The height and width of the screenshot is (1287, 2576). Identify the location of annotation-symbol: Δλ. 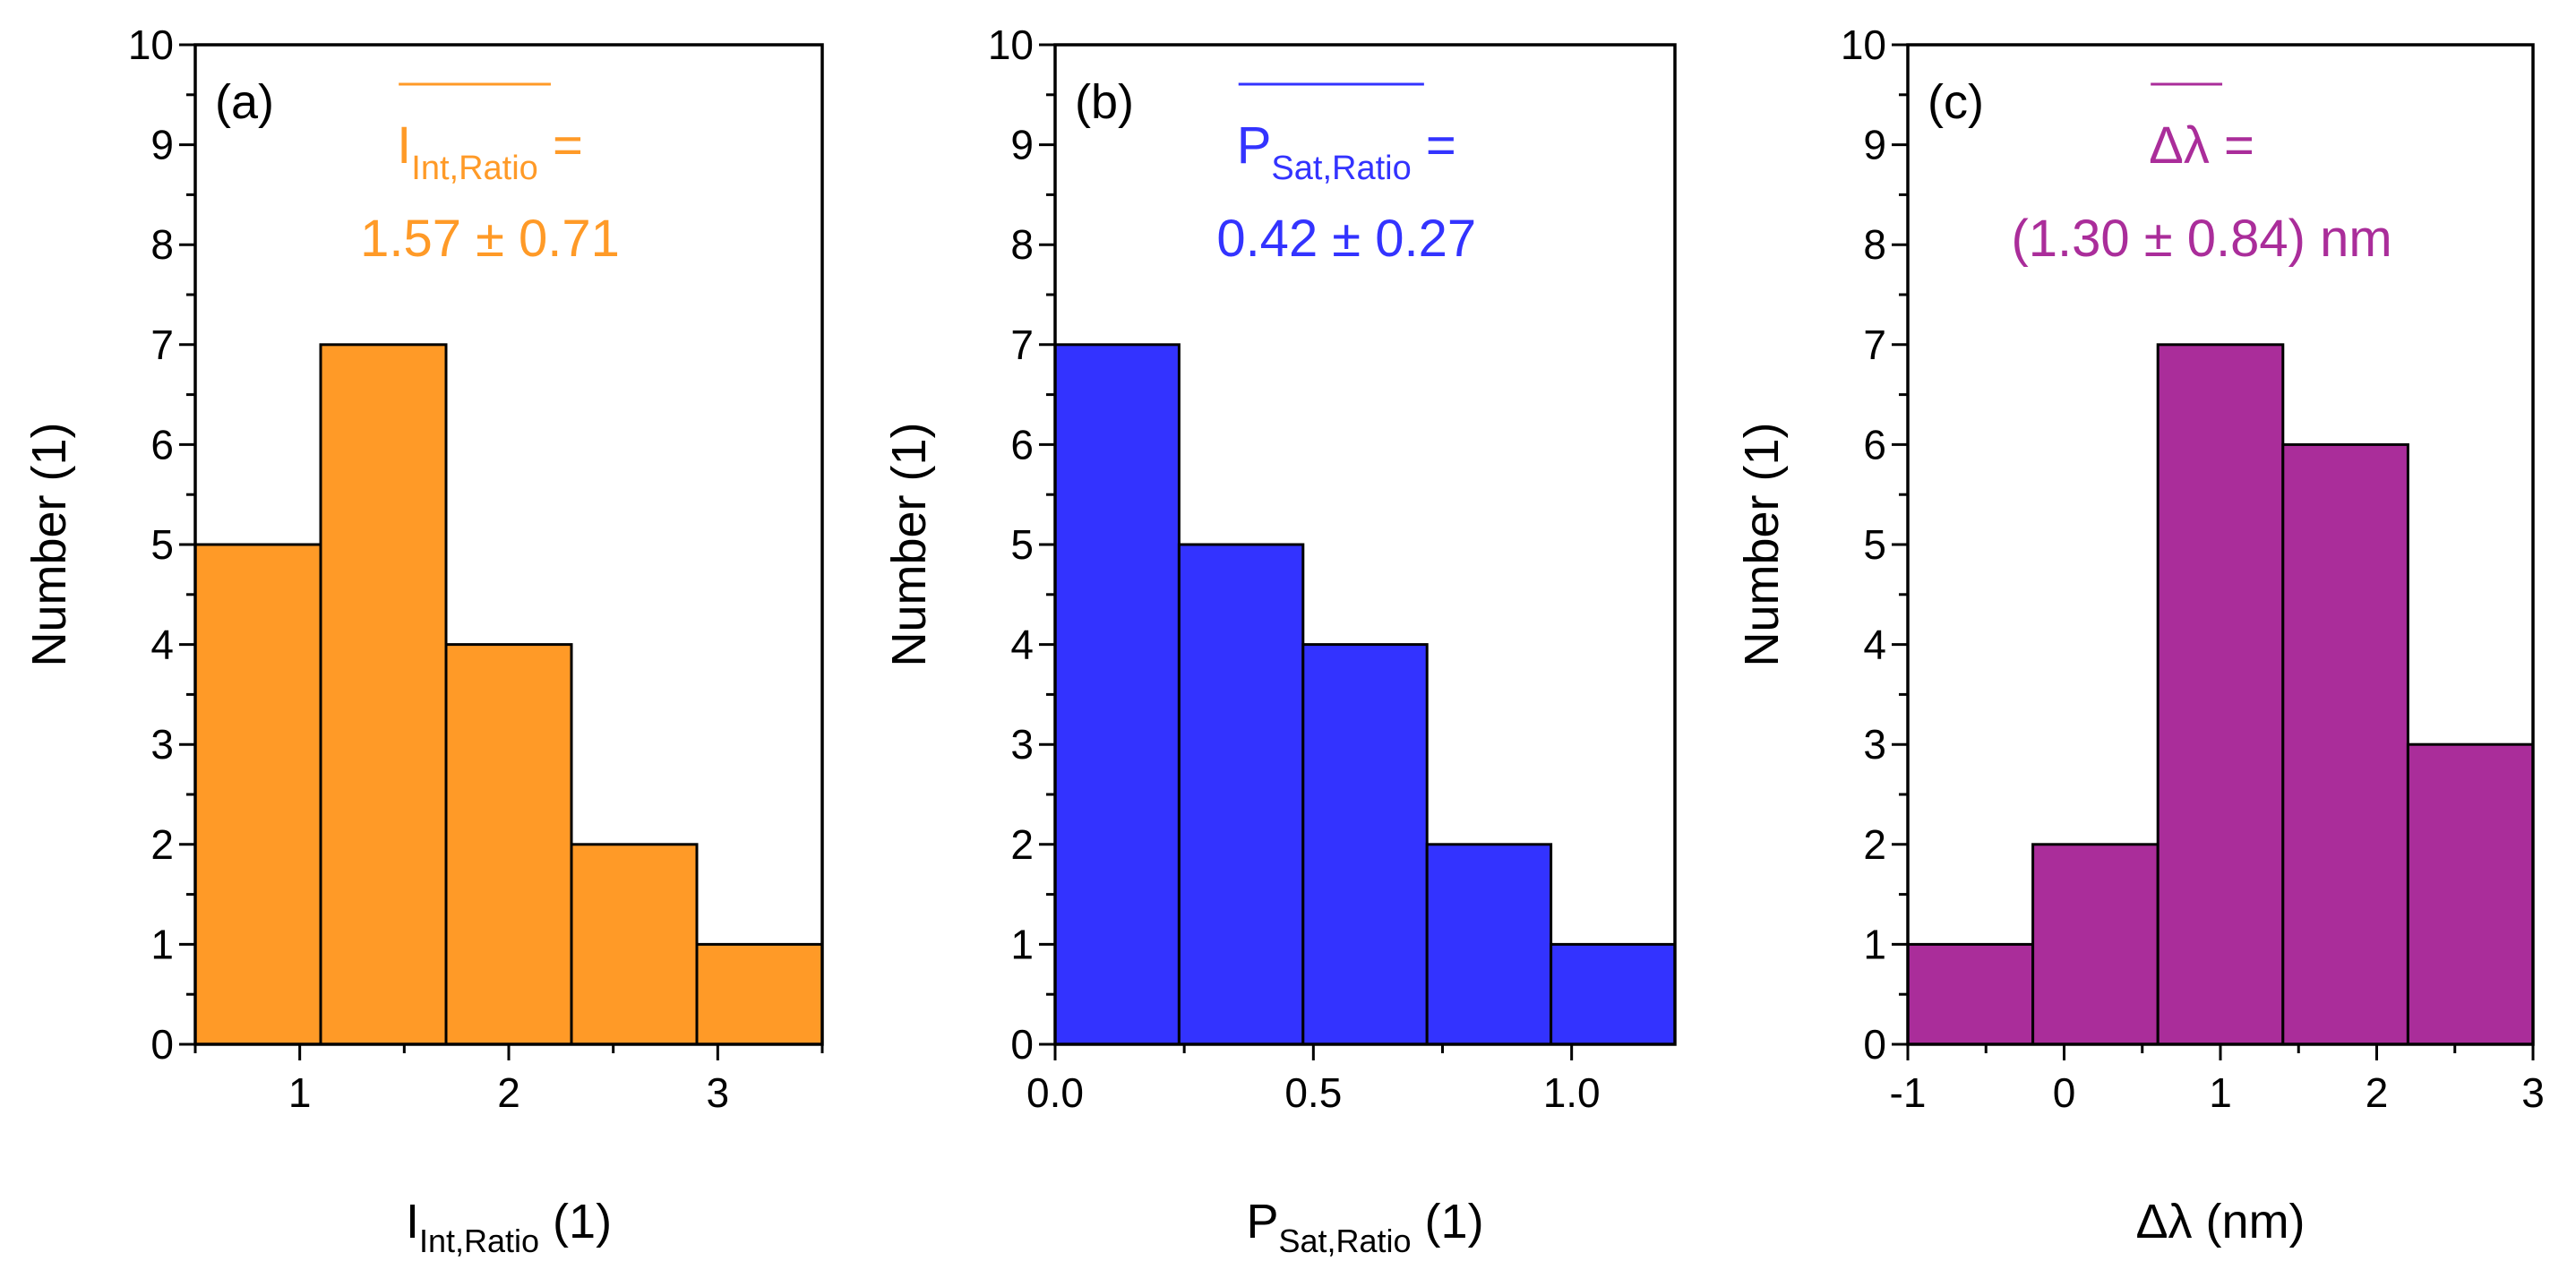
(2179, 145).